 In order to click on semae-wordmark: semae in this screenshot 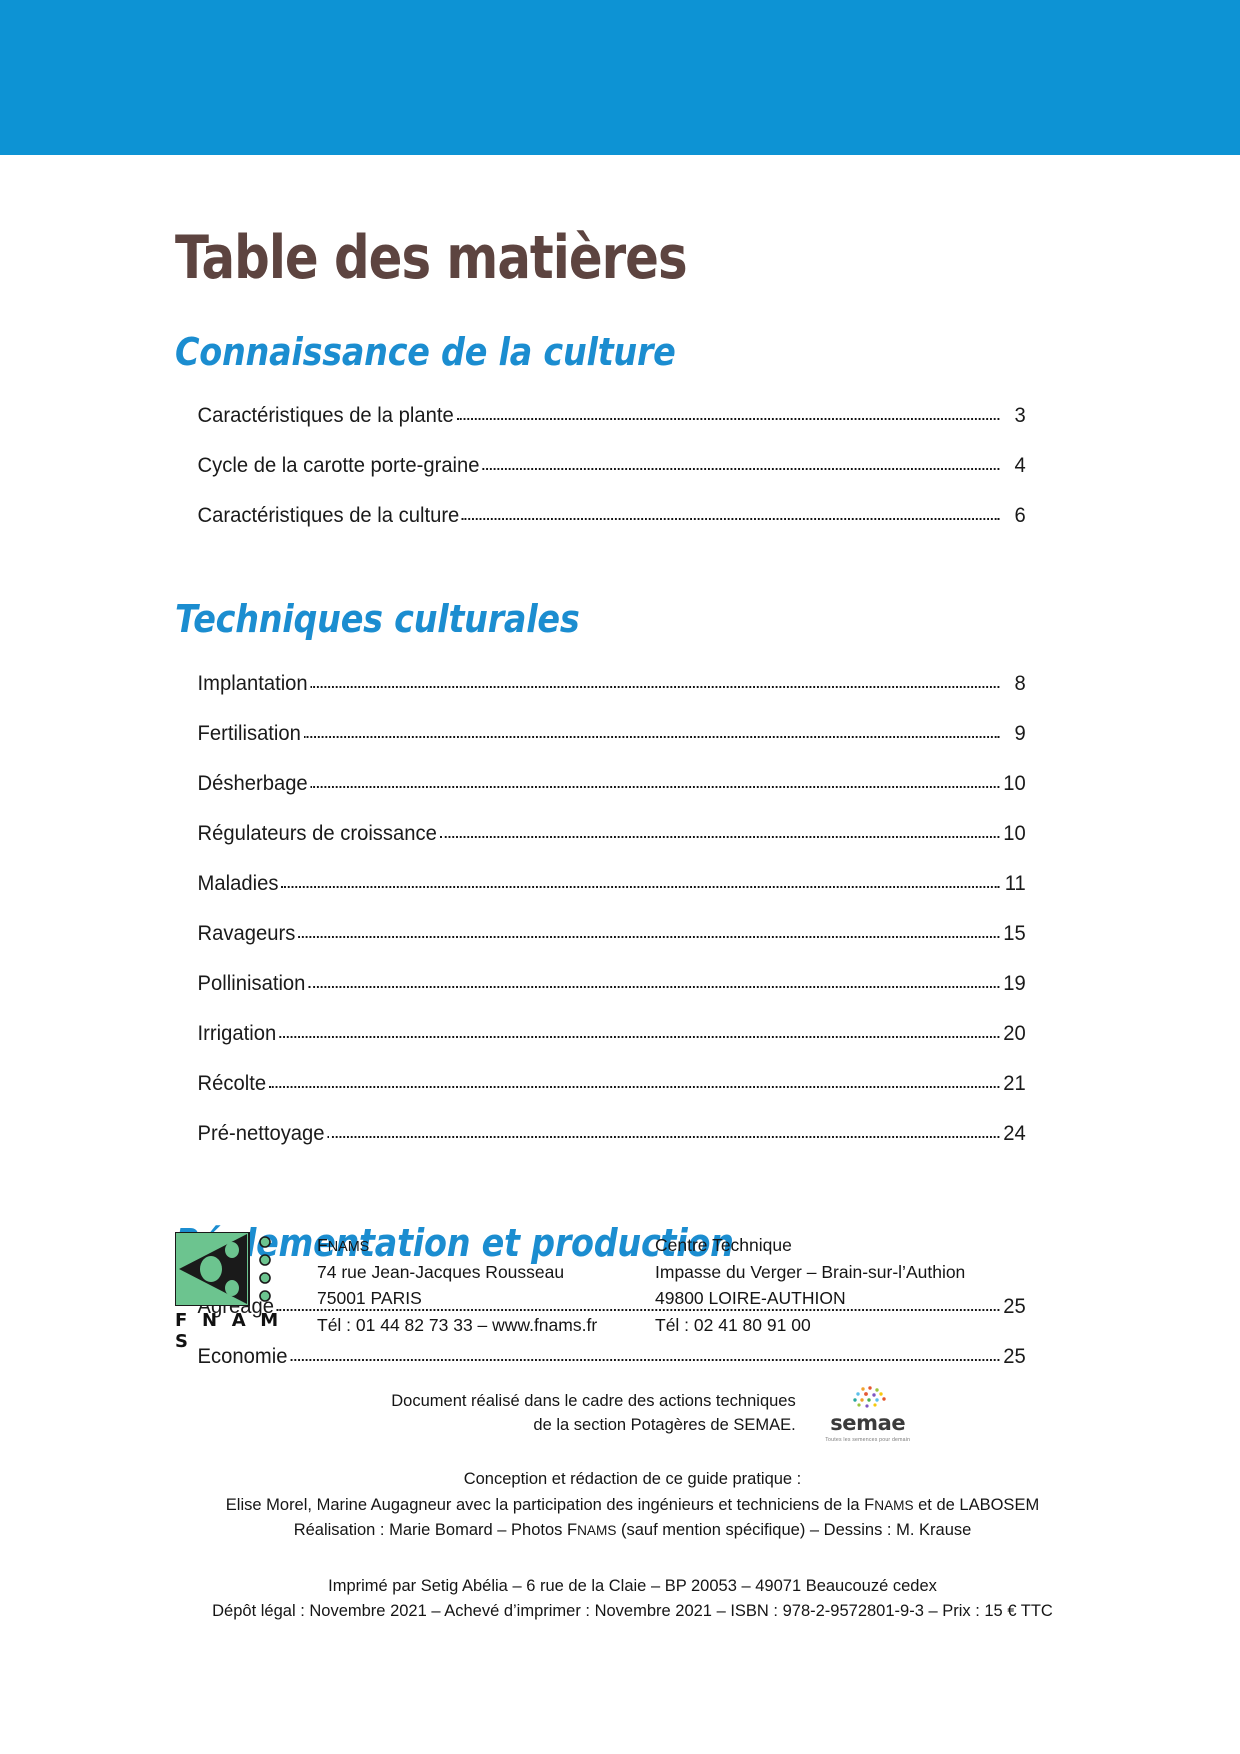, I will do `click(868, 1423)`.